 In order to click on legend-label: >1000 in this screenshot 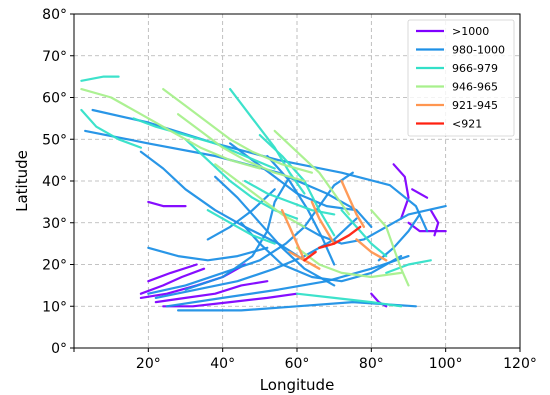, I will do `click(470, 31)`.